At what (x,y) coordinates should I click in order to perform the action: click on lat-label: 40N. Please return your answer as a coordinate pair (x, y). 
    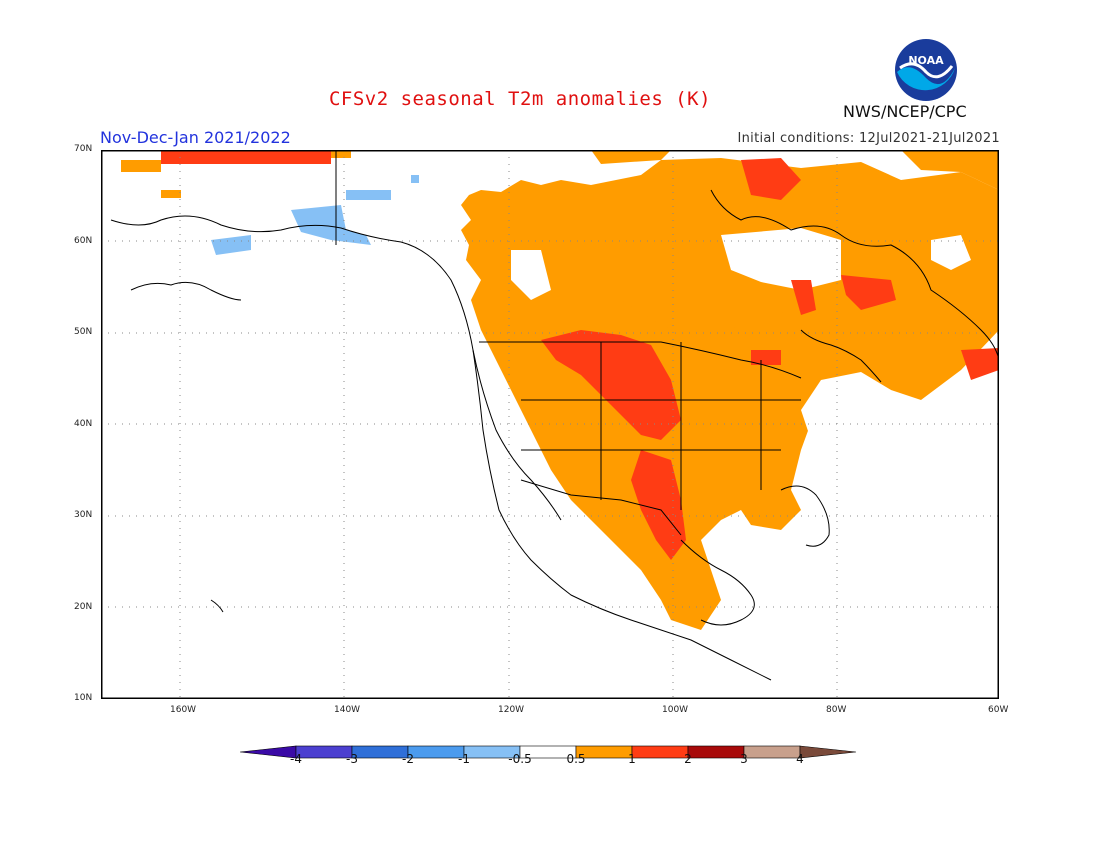
    Looking at the image, I should click on (83, 424).